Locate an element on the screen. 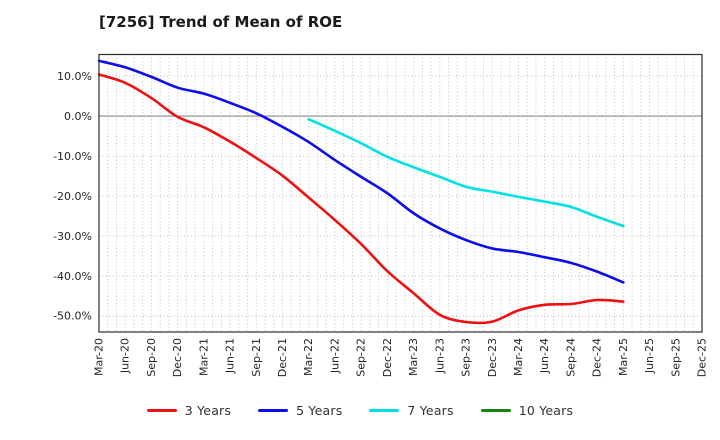  x-tick-label: Sep-23 is located at coordinates (466, 357).